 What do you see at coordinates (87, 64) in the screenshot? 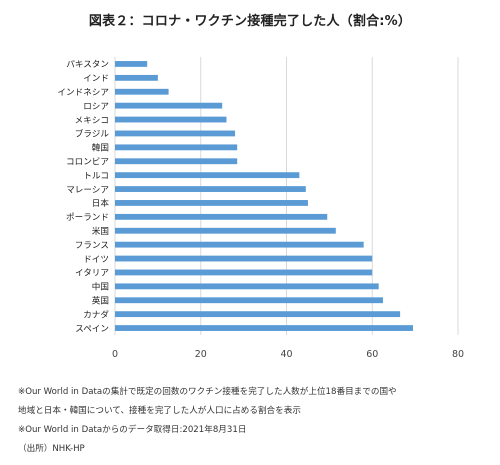
I see `category-label-0: パキスタン` at bounding box center [87, 64].